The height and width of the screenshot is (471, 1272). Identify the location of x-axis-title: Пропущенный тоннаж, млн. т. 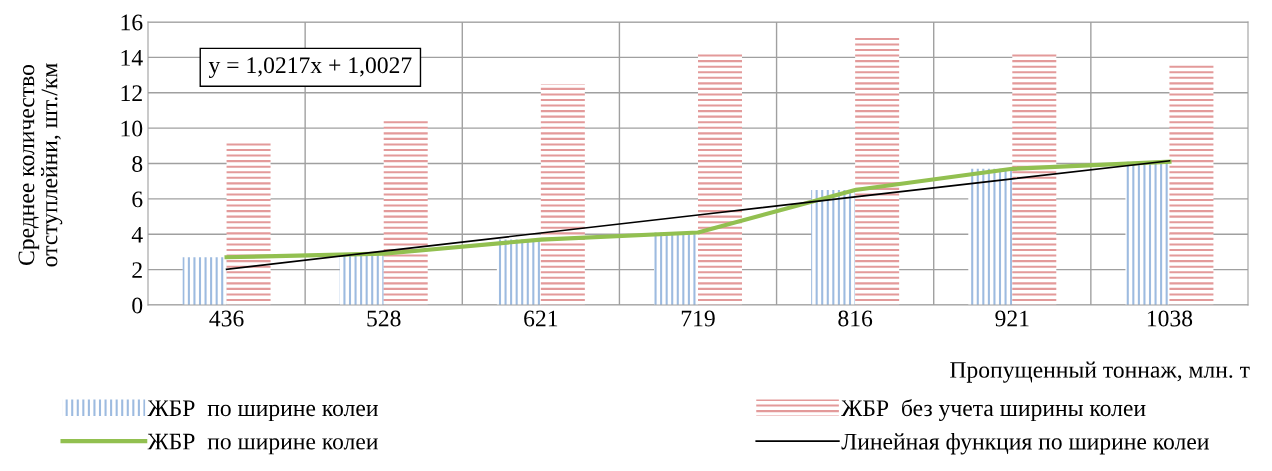
(1100, 372).